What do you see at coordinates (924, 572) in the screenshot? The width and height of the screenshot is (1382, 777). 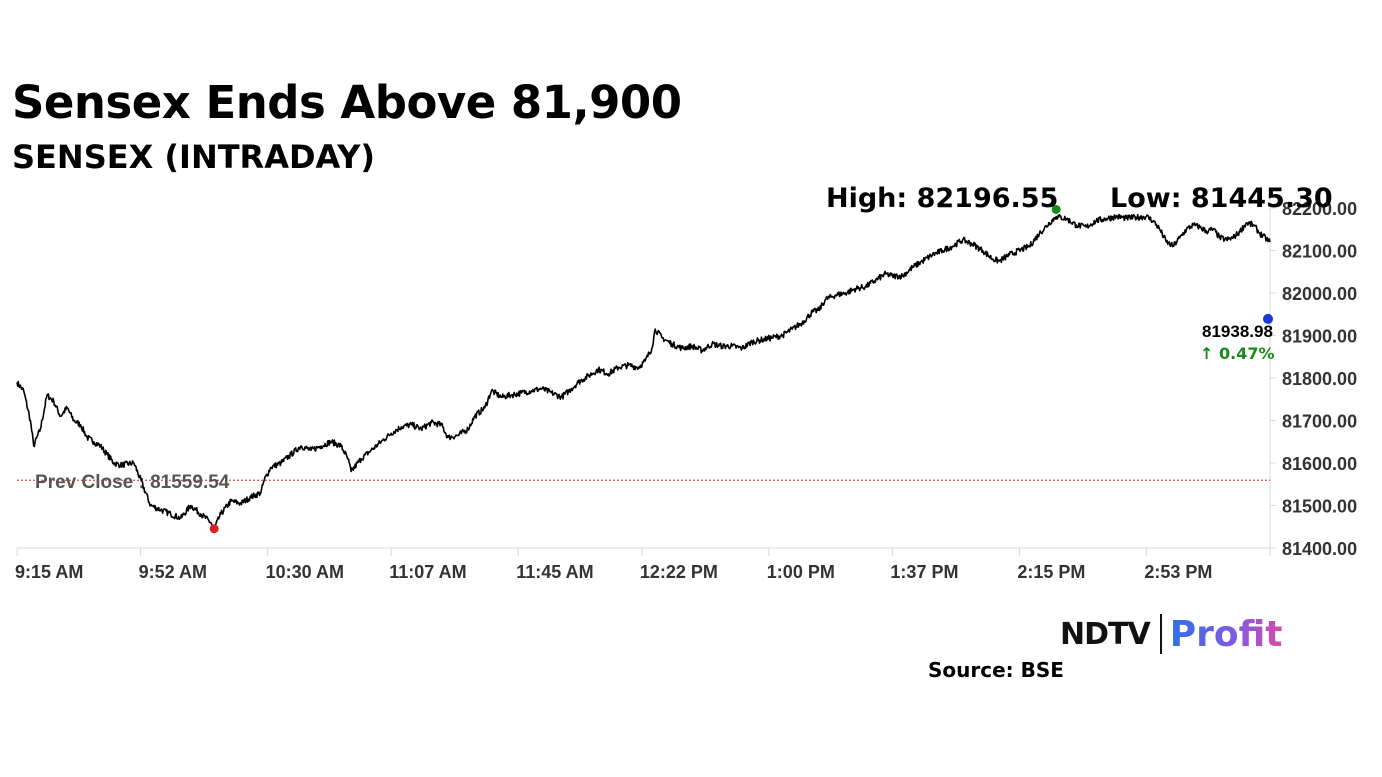 I see `x-tick-label: 1:37 PM` at bounding box center [924, 572].